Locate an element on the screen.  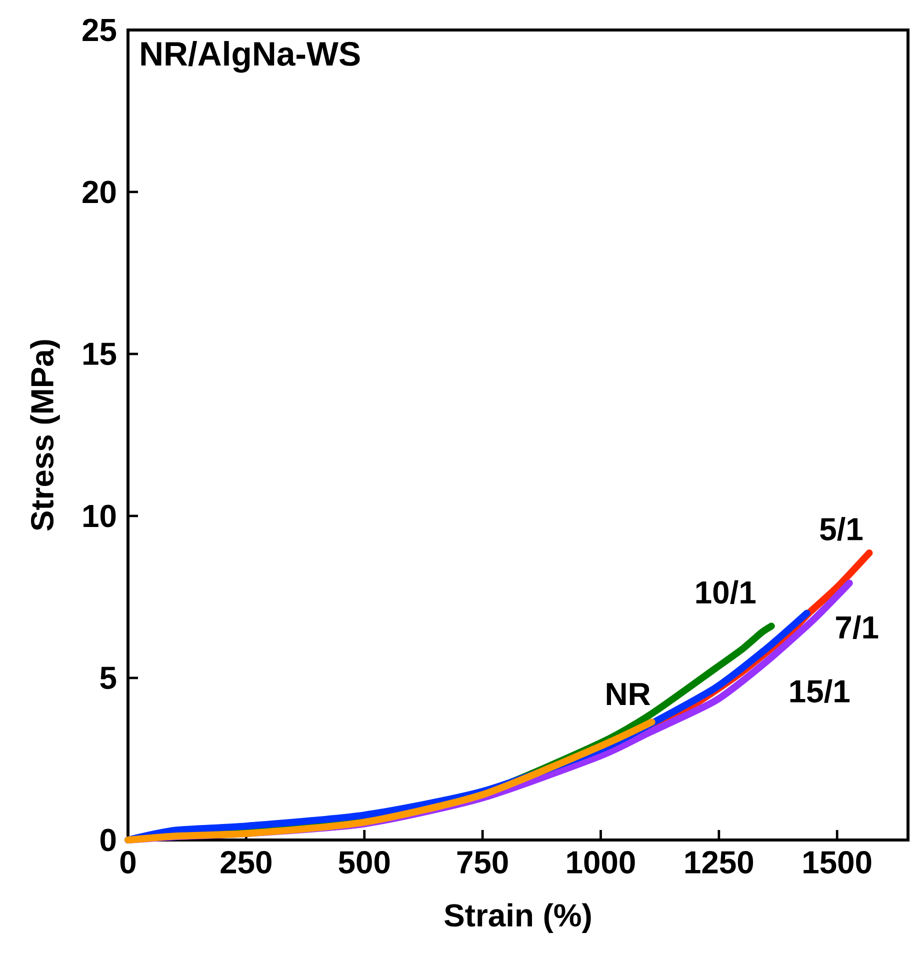
chart-title: NR/AlgNa-WS is located at coordinates (250, 57).